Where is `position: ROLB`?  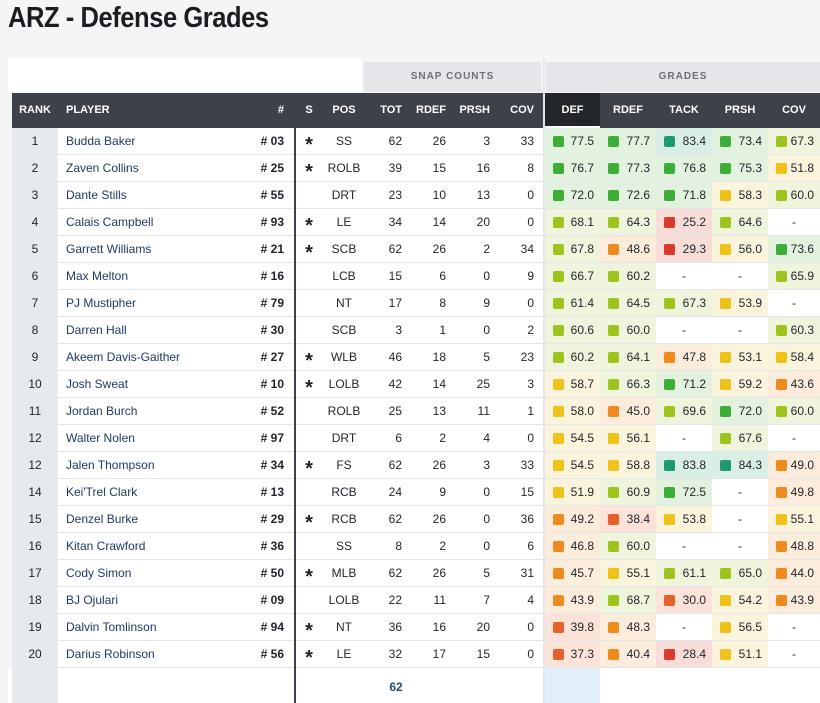 position: ROLB is located at coordinates (344, 168).